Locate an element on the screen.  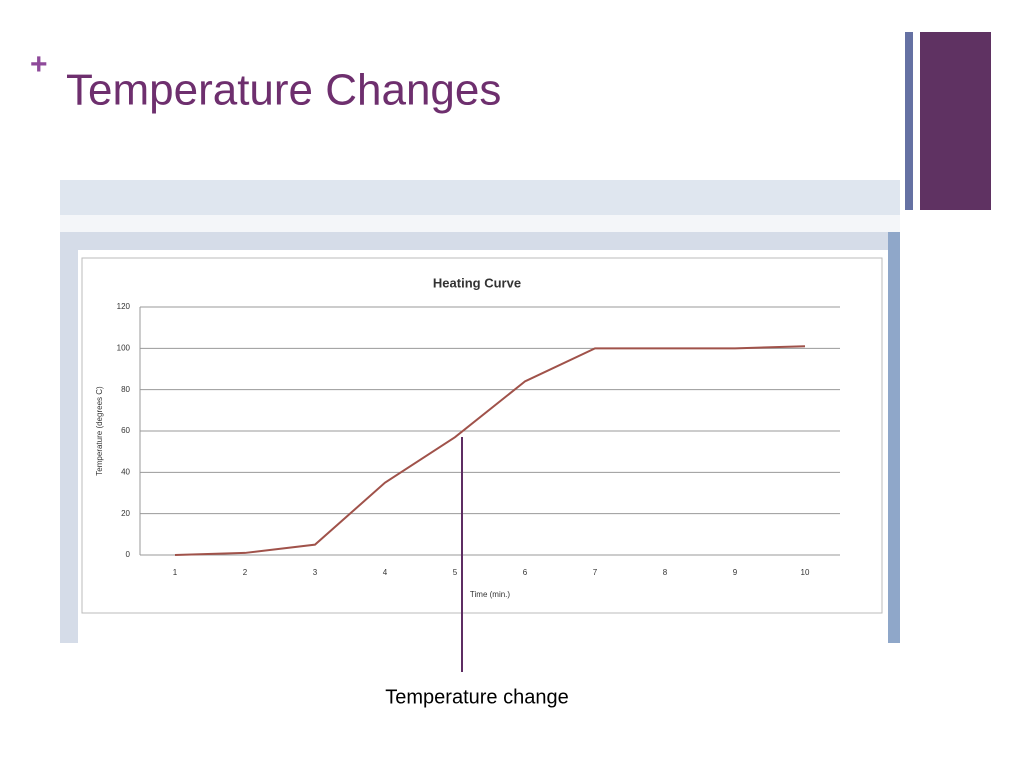
x-tick-label: 9 is located at coordinates (735, 572).